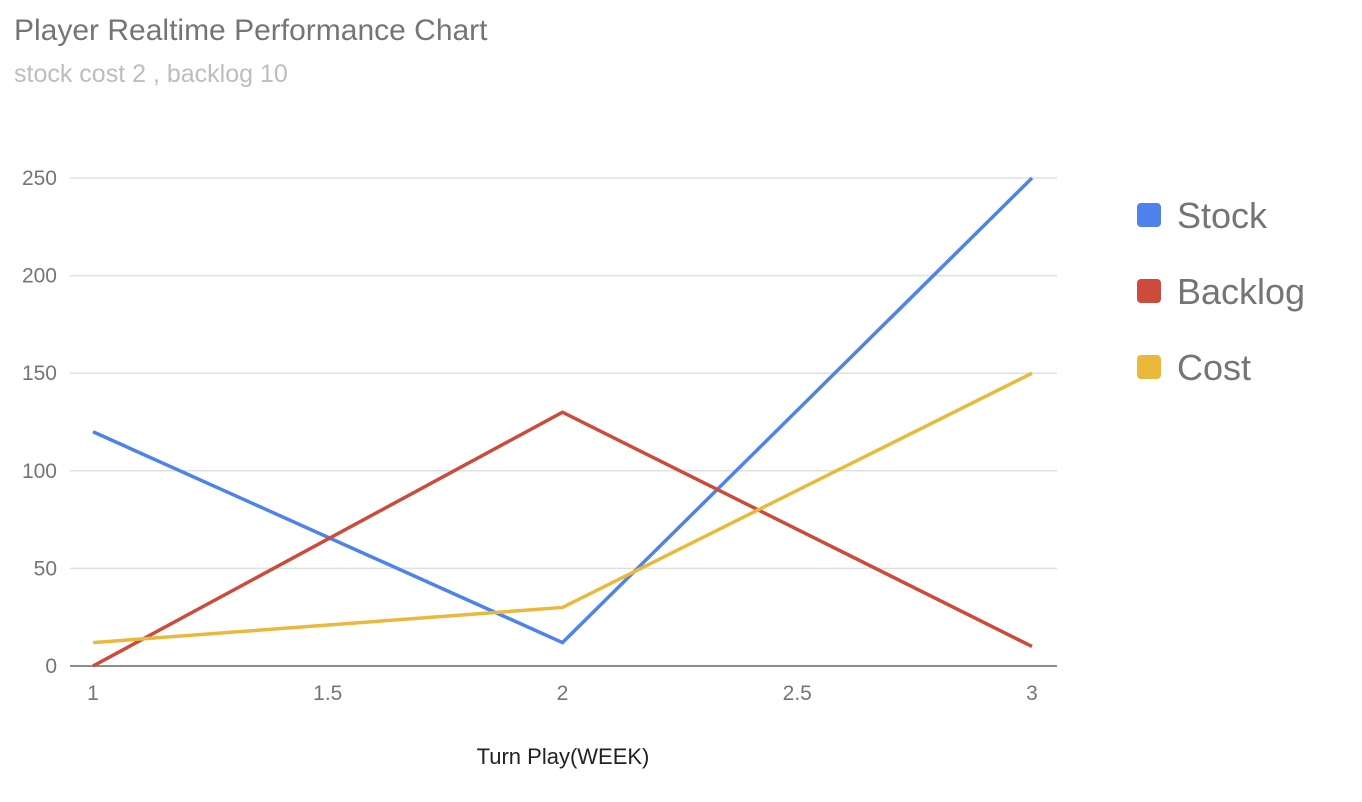  Describe the element at coordinates (251, 30) in the screenshot. I see `chart-title: Player Realtime Performance Chart` at that location.